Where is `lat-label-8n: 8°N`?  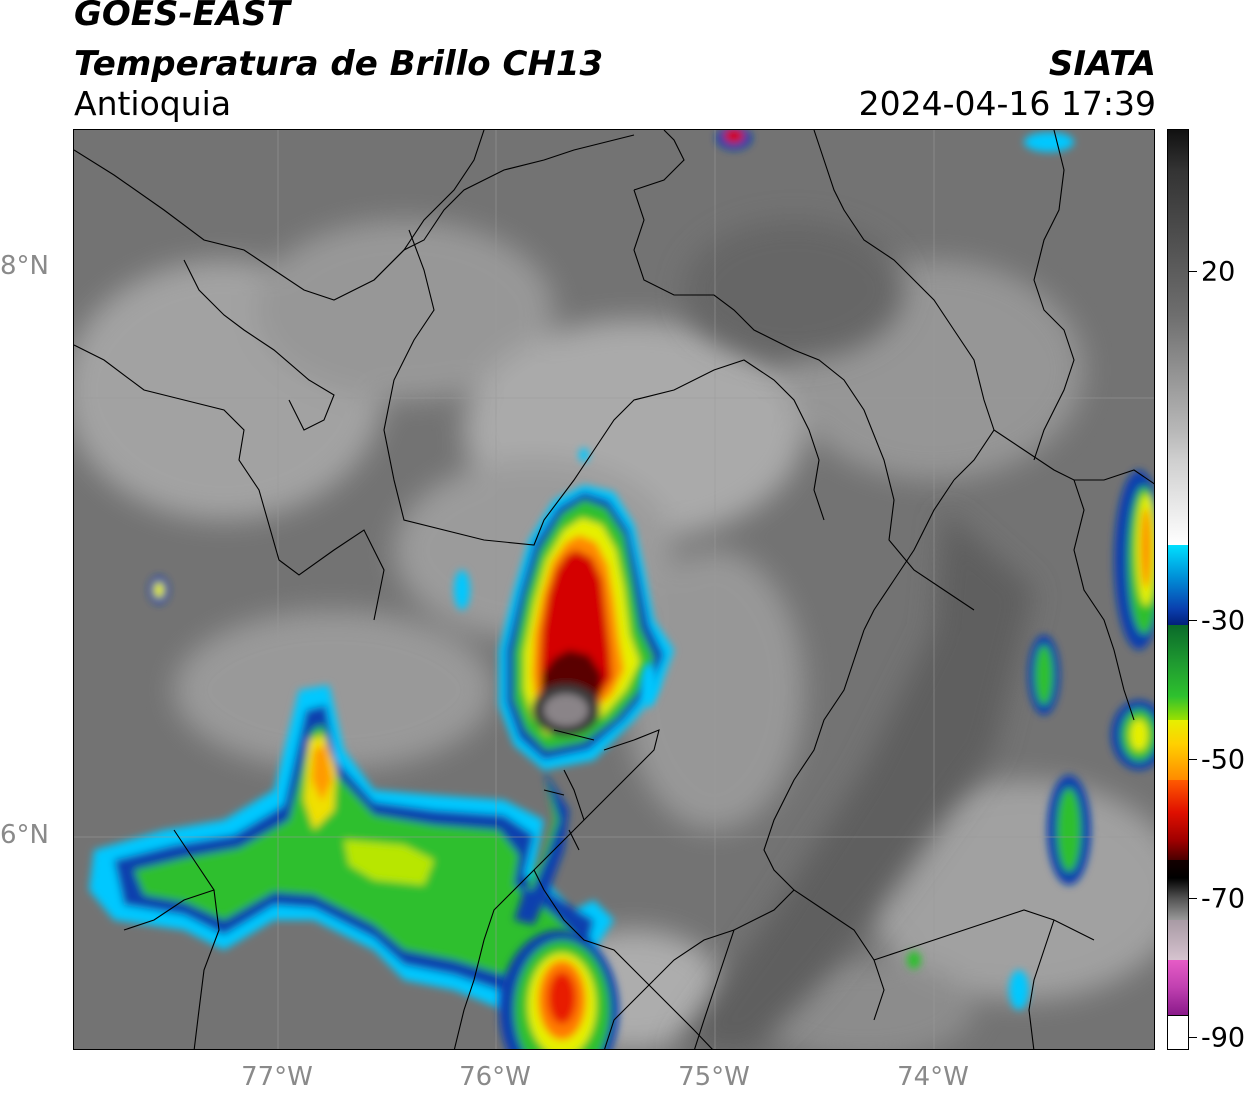 lat-label-8n: 8°N is located at coordinates (24, 266).